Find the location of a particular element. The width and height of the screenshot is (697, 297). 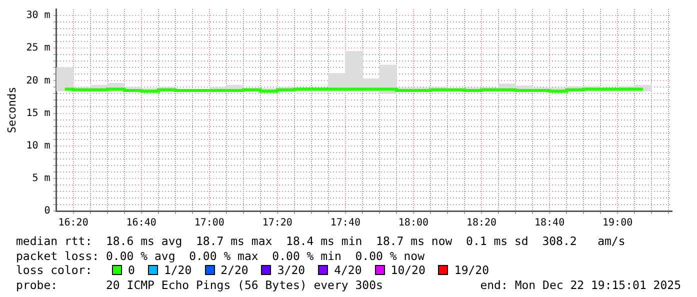

legend-label: 10/20 is located at coordinates (408, 270).